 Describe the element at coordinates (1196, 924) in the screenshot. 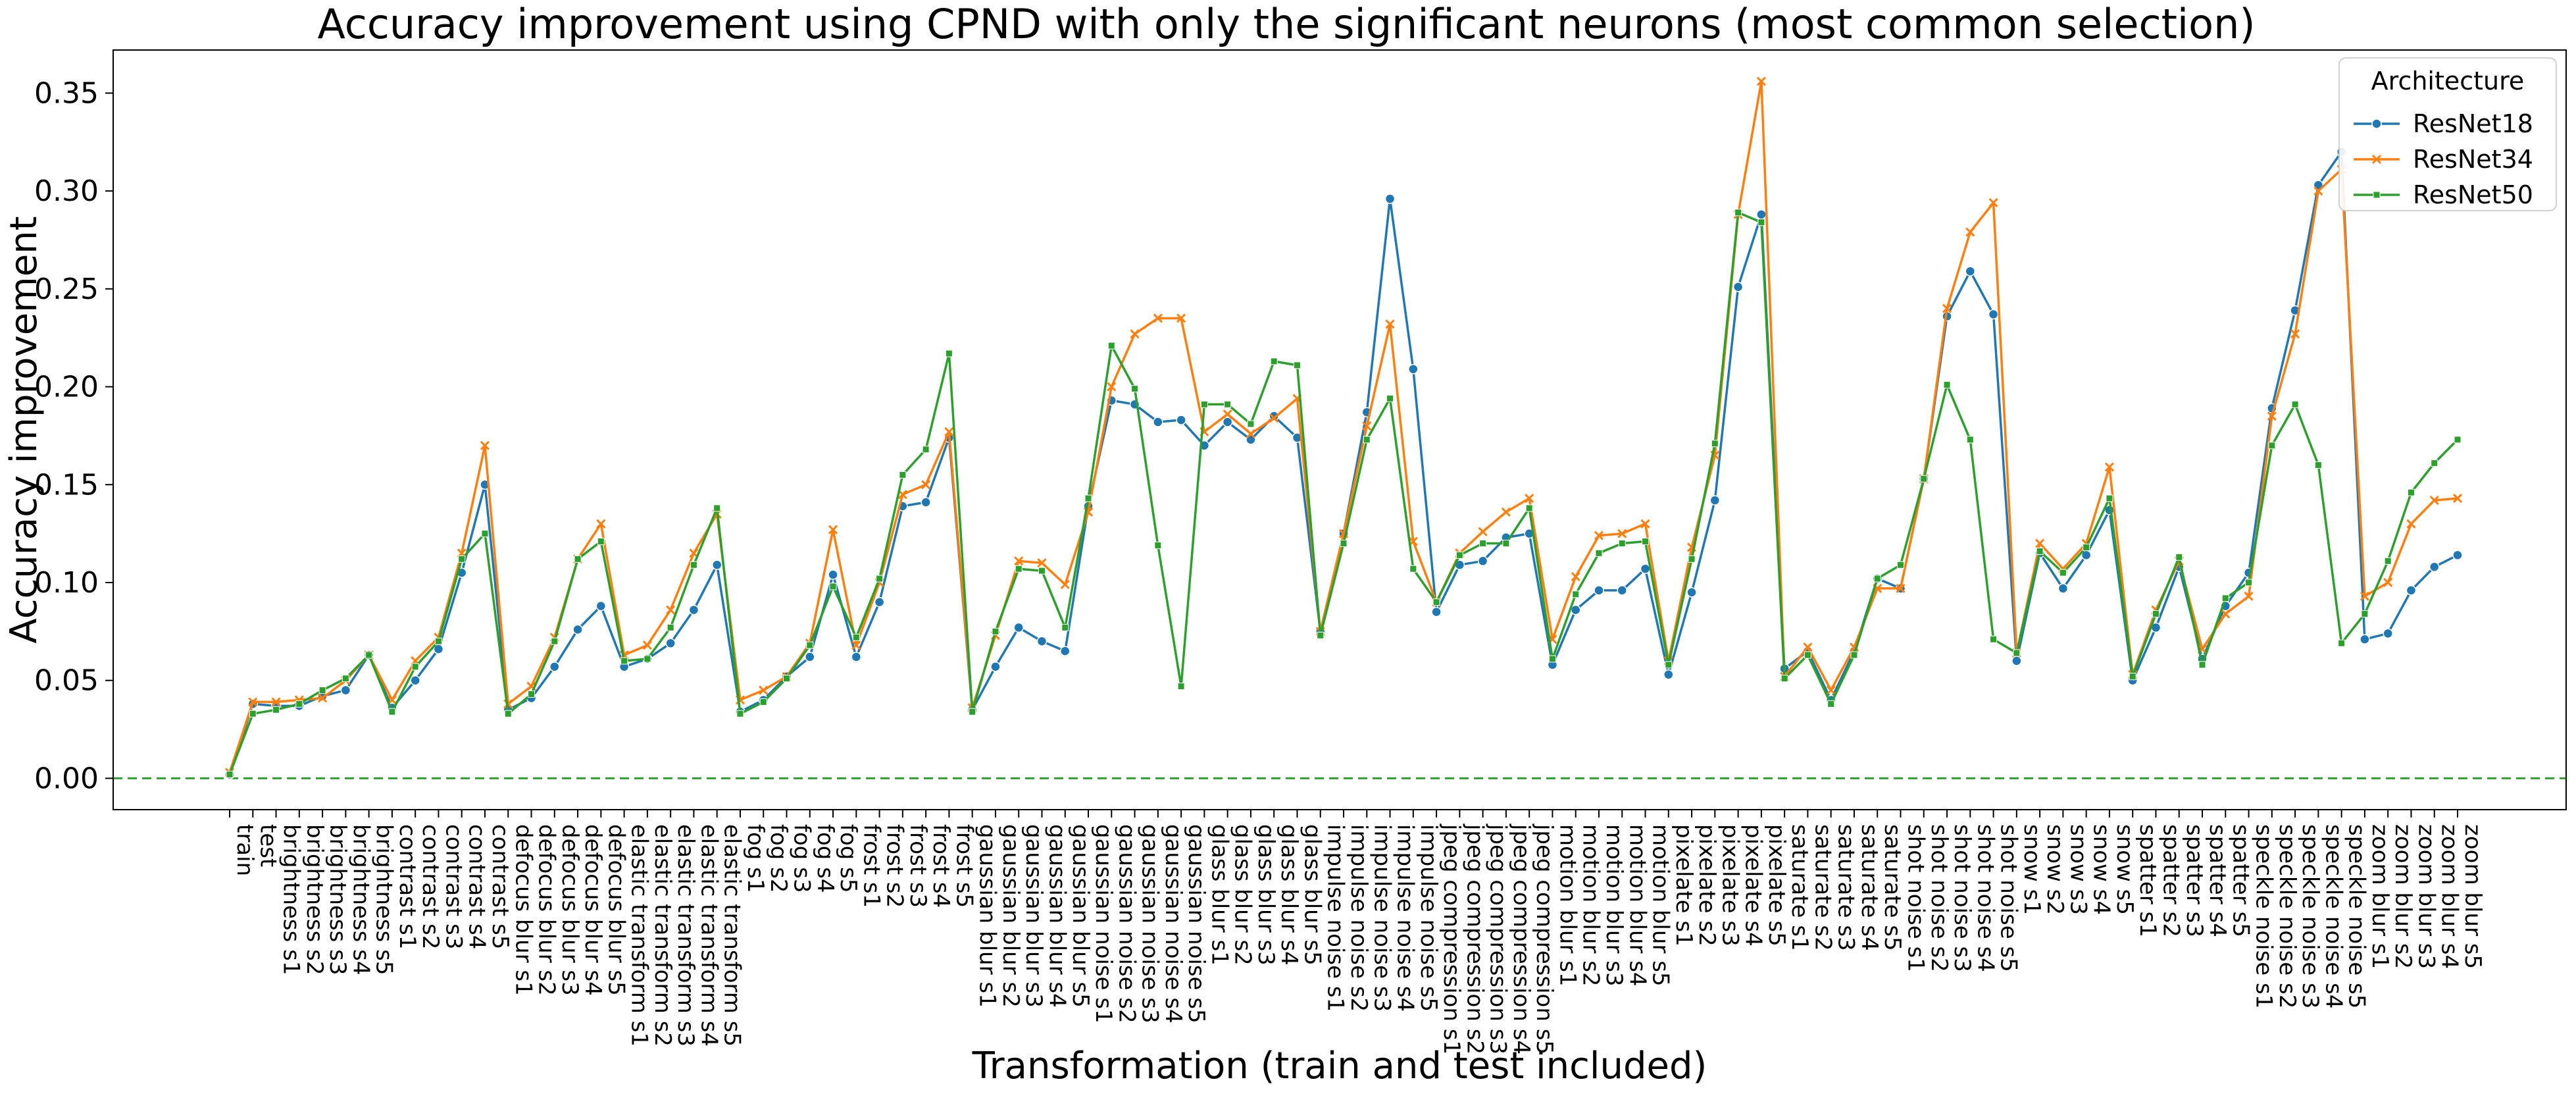

I see `x-tick-label: gaussian noise s5` at that location.